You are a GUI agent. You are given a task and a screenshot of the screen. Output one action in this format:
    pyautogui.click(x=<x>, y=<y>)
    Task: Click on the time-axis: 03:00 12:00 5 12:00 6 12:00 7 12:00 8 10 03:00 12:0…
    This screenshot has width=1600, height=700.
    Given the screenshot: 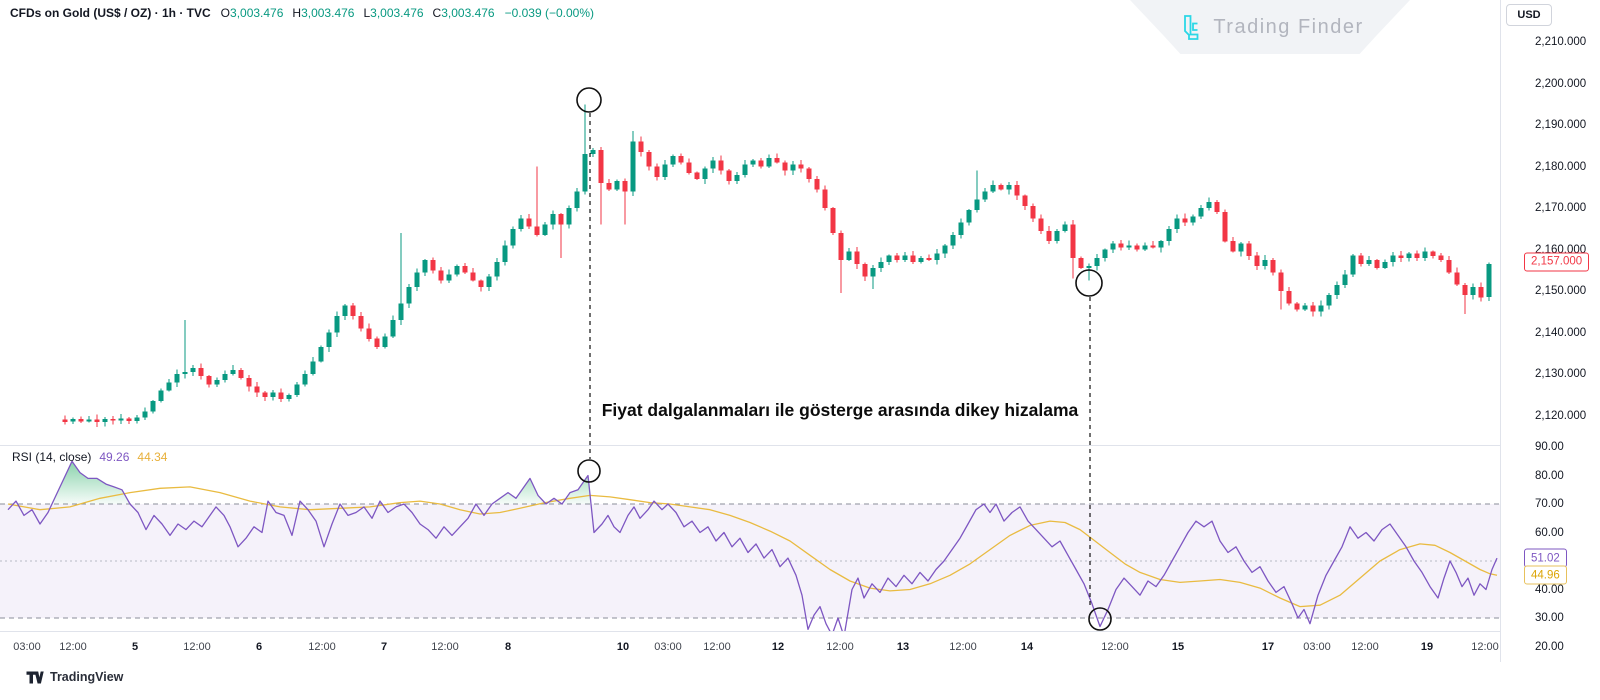 What is the action you would take?
    pyautogui.click(x=750, y=647)
    